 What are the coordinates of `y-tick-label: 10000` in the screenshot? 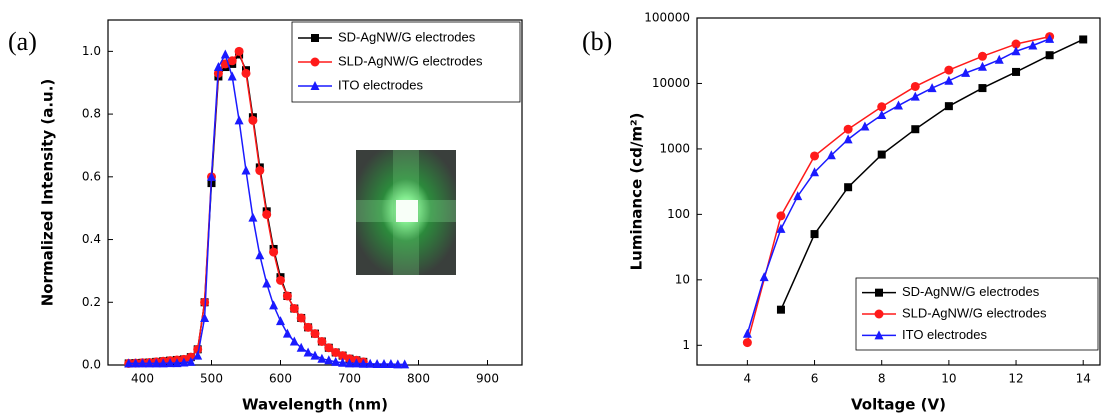 It's located at (671, 83).